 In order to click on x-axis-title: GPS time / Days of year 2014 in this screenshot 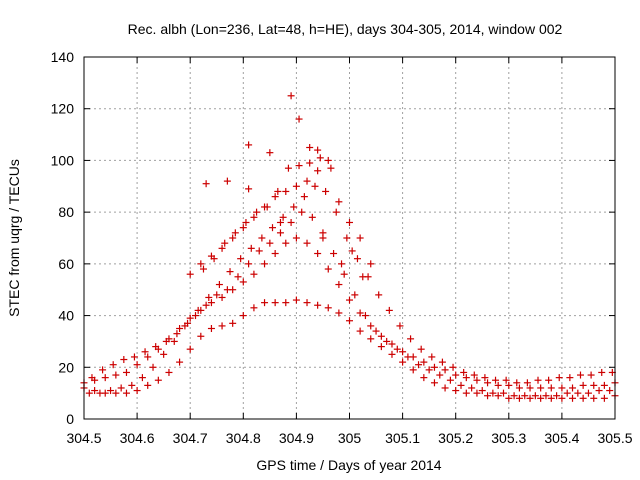, I will do `click(348, 465)`.